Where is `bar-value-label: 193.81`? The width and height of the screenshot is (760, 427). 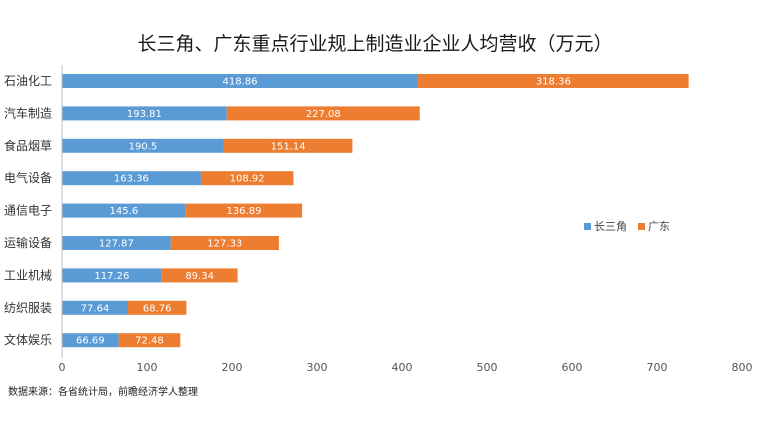
bar-value-label: 193.81 is located at coordinates (144, 114).